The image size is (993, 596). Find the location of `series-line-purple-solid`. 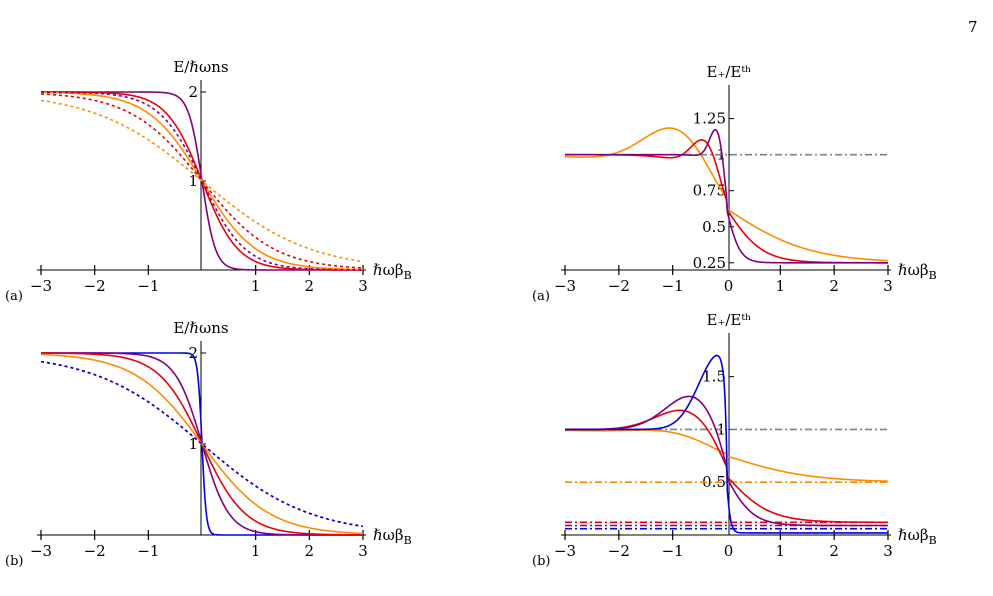

series-line-purple-solid is located at coordinates (726, 196).